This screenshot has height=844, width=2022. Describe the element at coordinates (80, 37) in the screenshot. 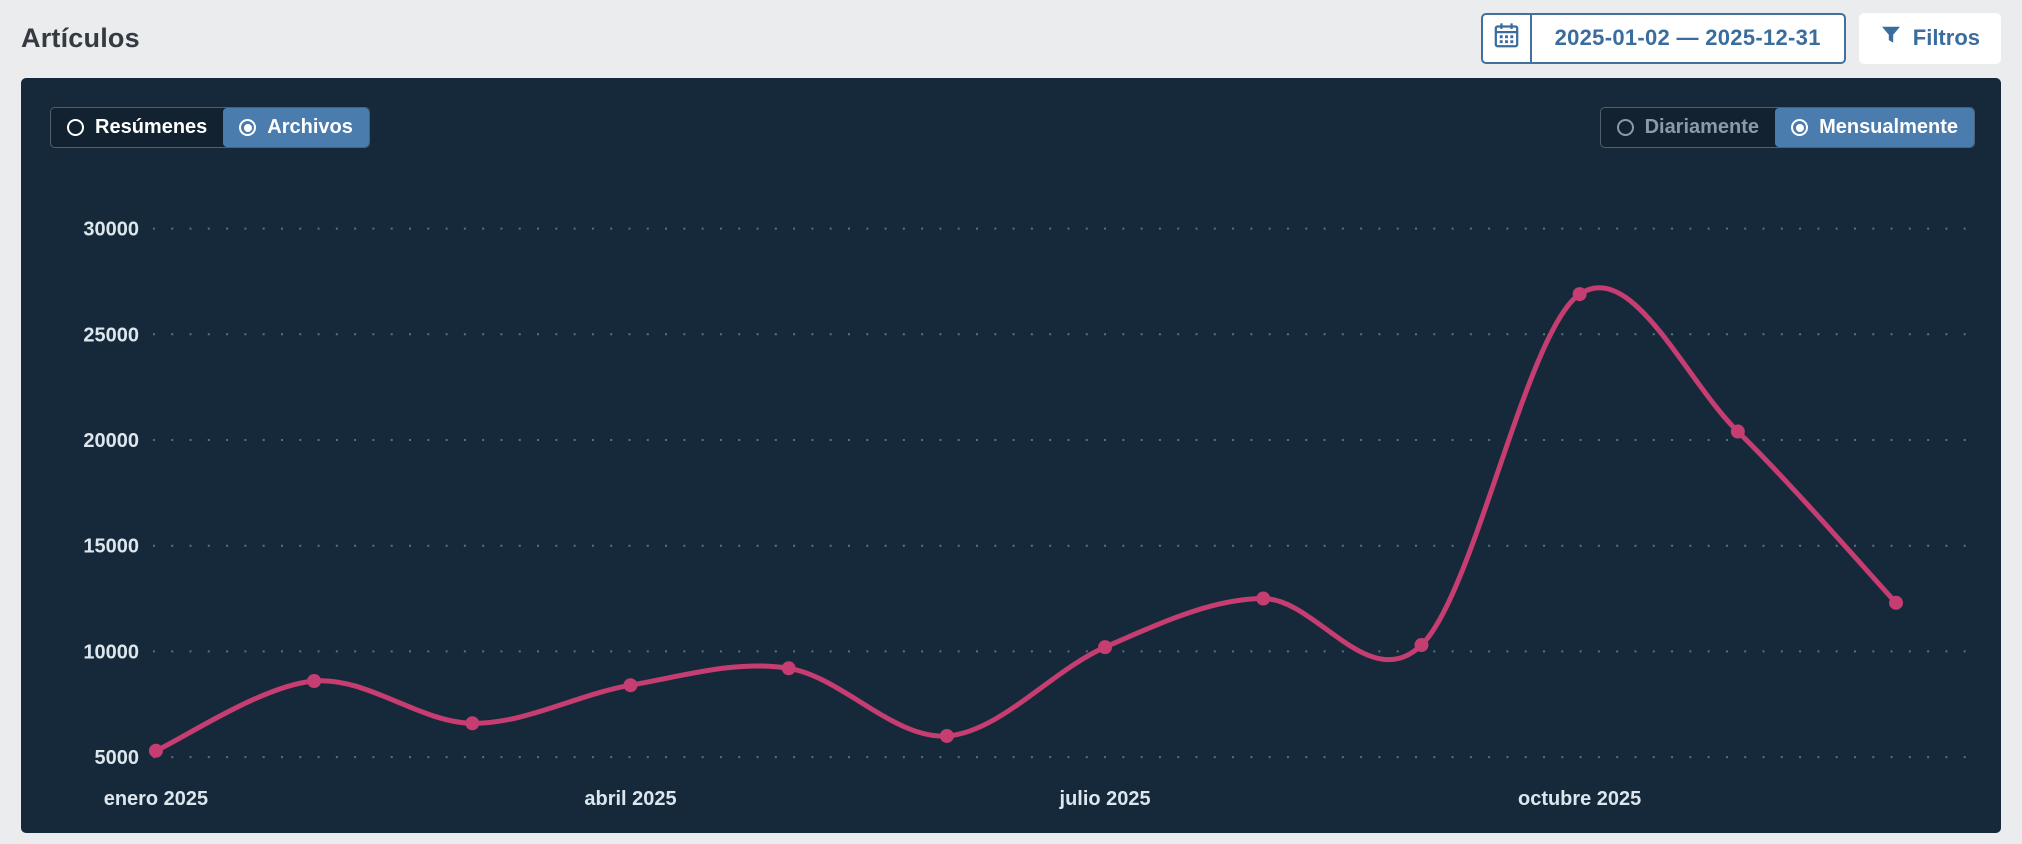

I see `page-title: Artículos` at that location.